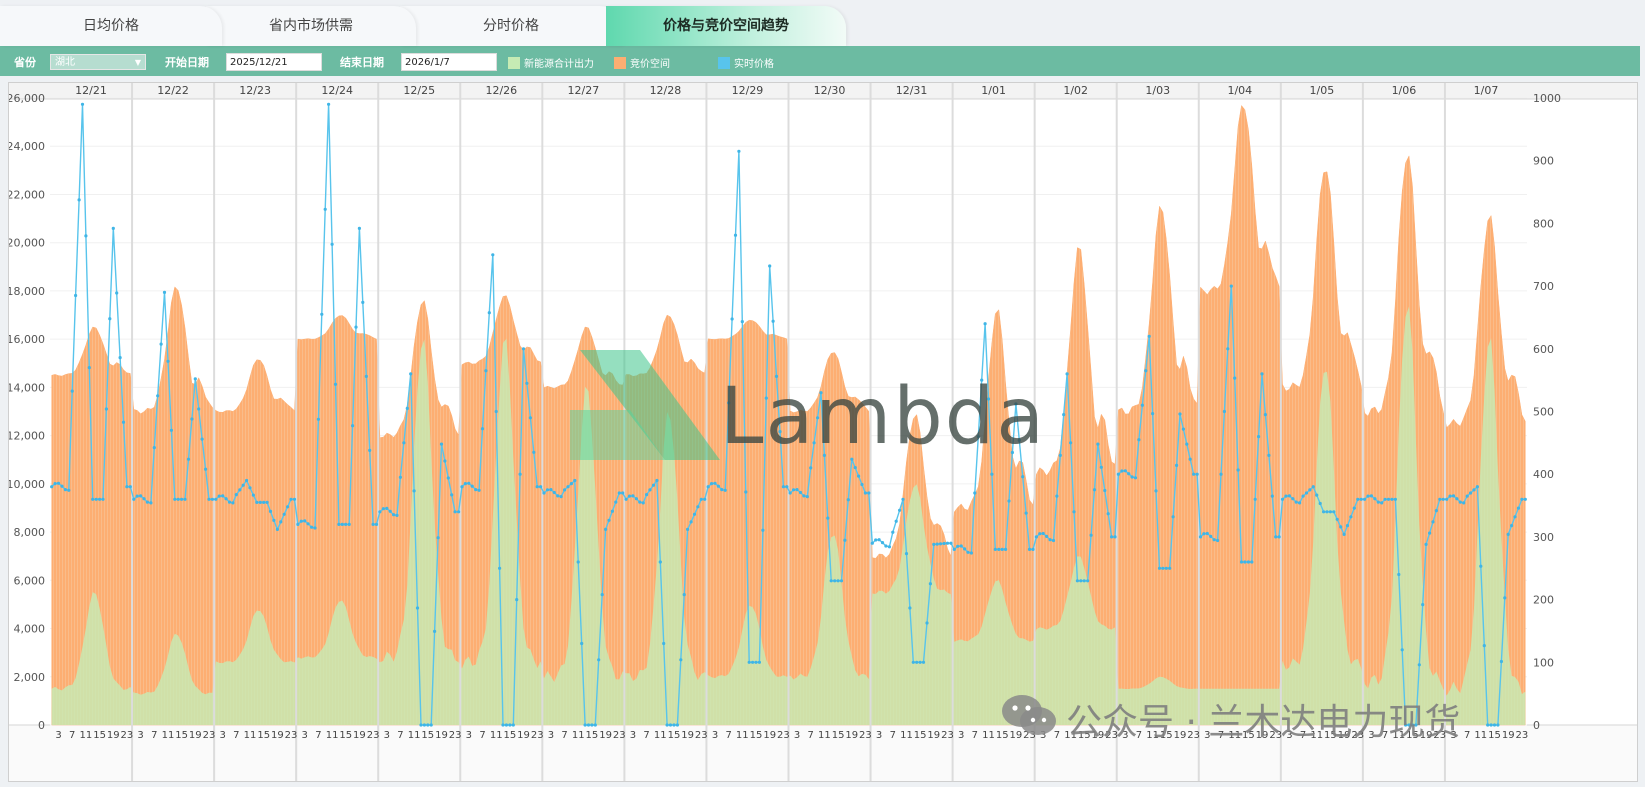 The height and width of the screenshot is (787, 1645). I want to click on y-right-tick-label: 400, so click(1543, 474).